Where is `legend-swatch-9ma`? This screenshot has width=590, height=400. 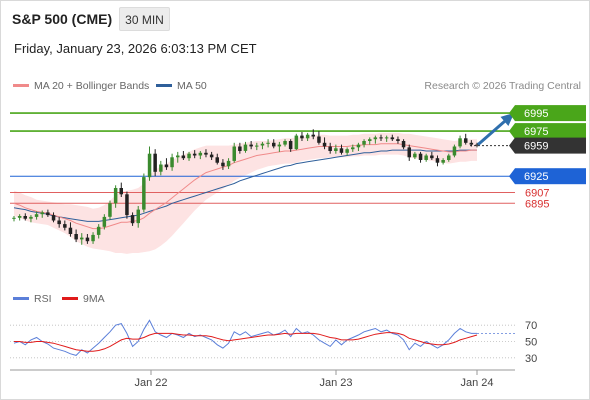
legend-swatch-9ma is located at coordinates (70, 298).